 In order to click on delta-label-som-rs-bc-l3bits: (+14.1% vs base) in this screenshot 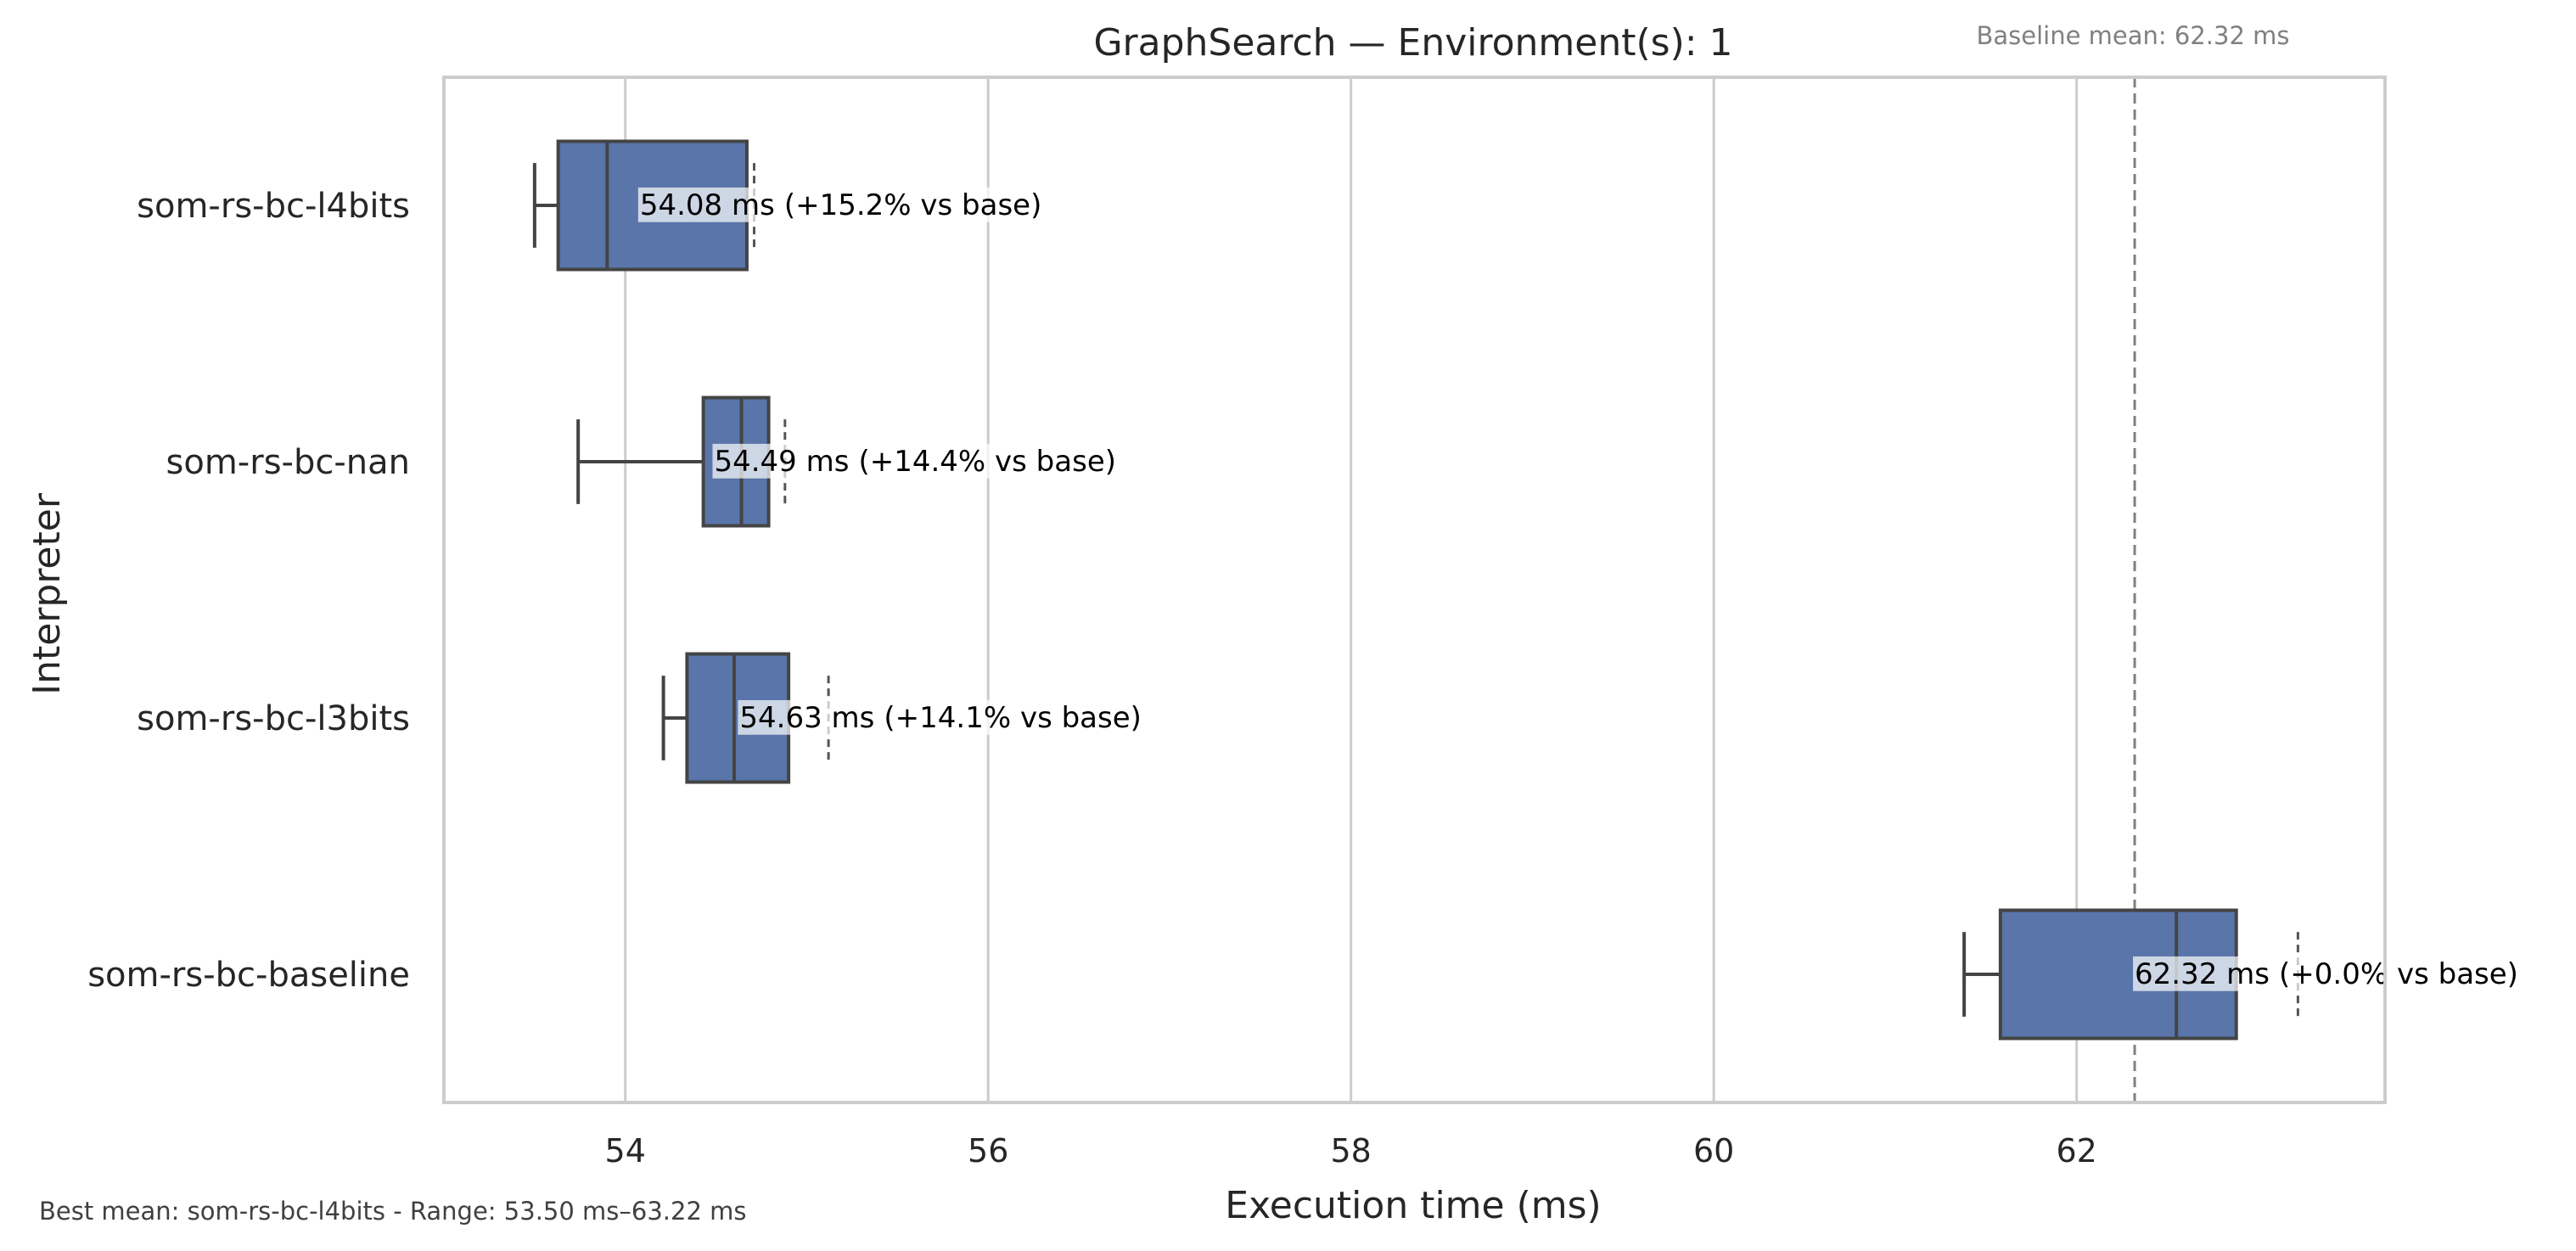, I will do `click(1013, 718)`.